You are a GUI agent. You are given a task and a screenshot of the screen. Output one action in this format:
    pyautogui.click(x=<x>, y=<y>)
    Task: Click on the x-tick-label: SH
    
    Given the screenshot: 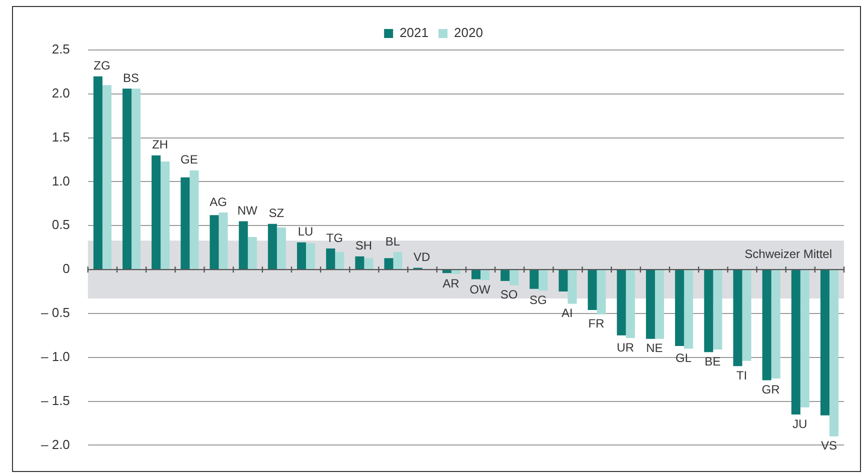 What is the action you would take?
    pyautogui.click(x=363, y=245)
    